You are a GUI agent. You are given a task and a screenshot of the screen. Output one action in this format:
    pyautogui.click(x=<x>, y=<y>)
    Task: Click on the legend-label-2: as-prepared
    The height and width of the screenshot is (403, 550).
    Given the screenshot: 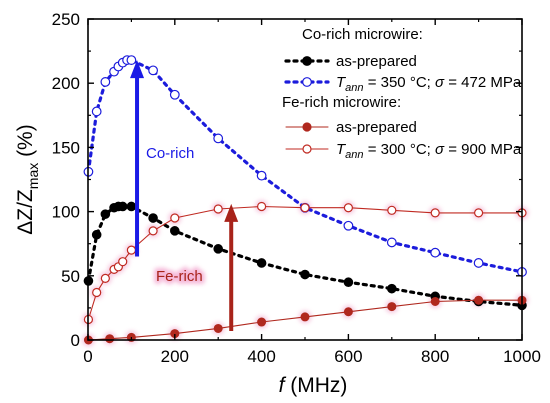 What is the action you would take?
    pyautogui.click(x=376, y=127)
    